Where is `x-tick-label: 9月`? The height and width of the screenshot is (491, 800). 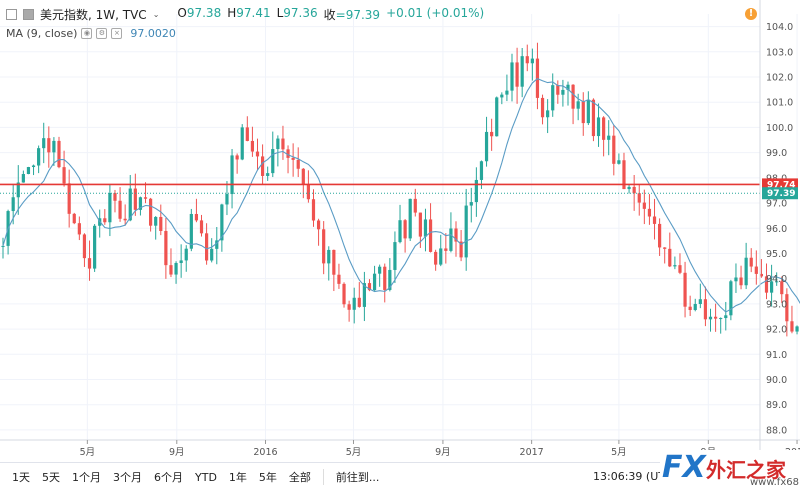
x-tick-label: 9月 is located at coordinates (443, 452).